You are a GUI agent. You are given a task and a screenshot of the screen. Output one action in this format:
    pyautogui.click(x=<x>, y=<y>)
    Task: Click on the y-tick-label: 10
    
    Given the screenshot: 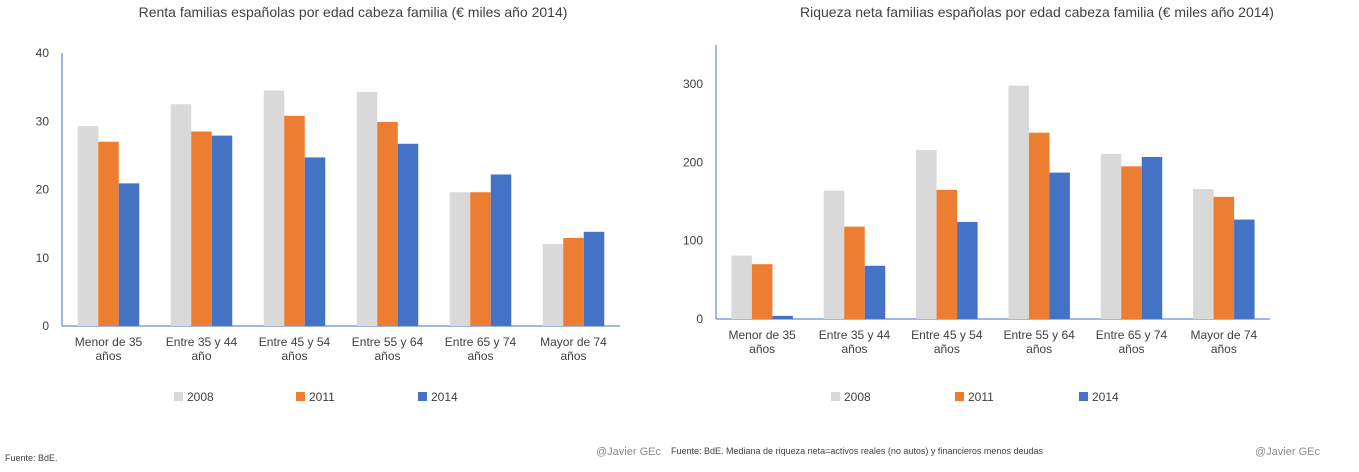 What is the action you would take?
    pyautogui.click(x=43, y=258)
    